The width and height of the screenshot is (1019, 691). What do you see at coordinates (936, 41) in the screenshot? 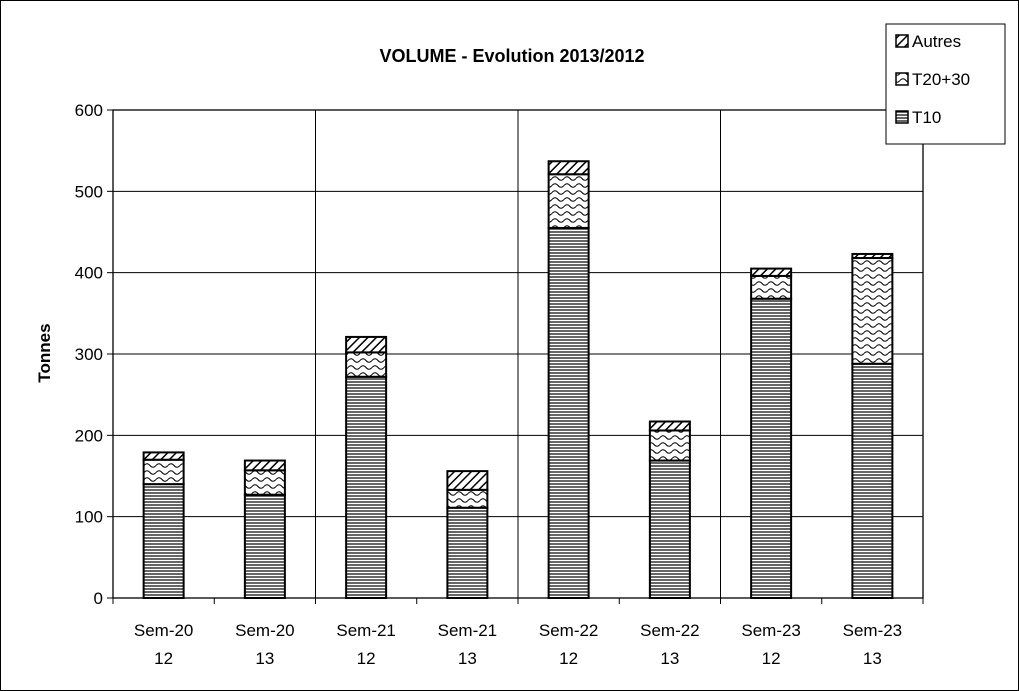
I see `legend-label: Autres` at bounding box center [936, 41].